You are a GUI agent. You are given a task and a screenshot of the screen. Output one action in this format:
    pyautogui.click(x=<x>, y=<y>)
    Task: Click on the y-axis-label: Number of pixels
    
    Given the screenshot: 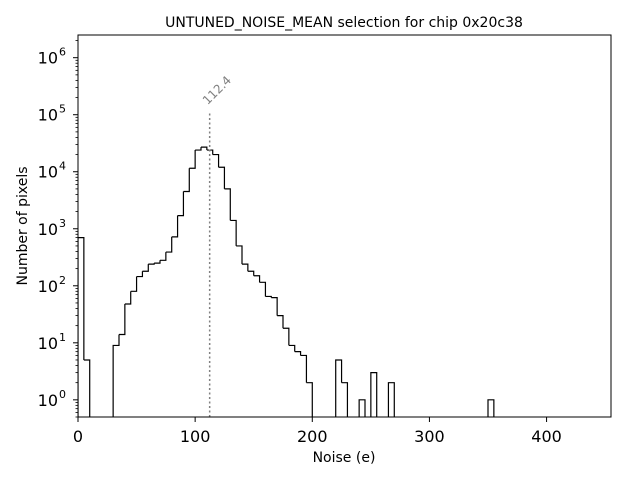 What is the action you would take?
    pyautogui.click(x=23, y=225)
    